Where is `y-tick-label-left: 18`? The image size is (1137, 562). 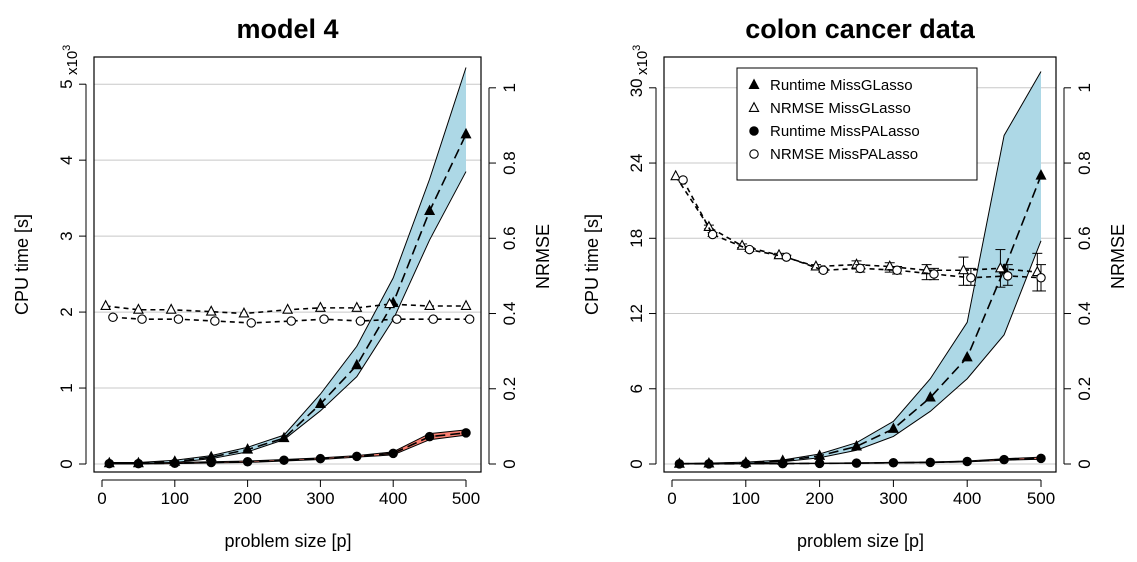
y-tick-label-left: 18 is located at coordinates (636, 238).